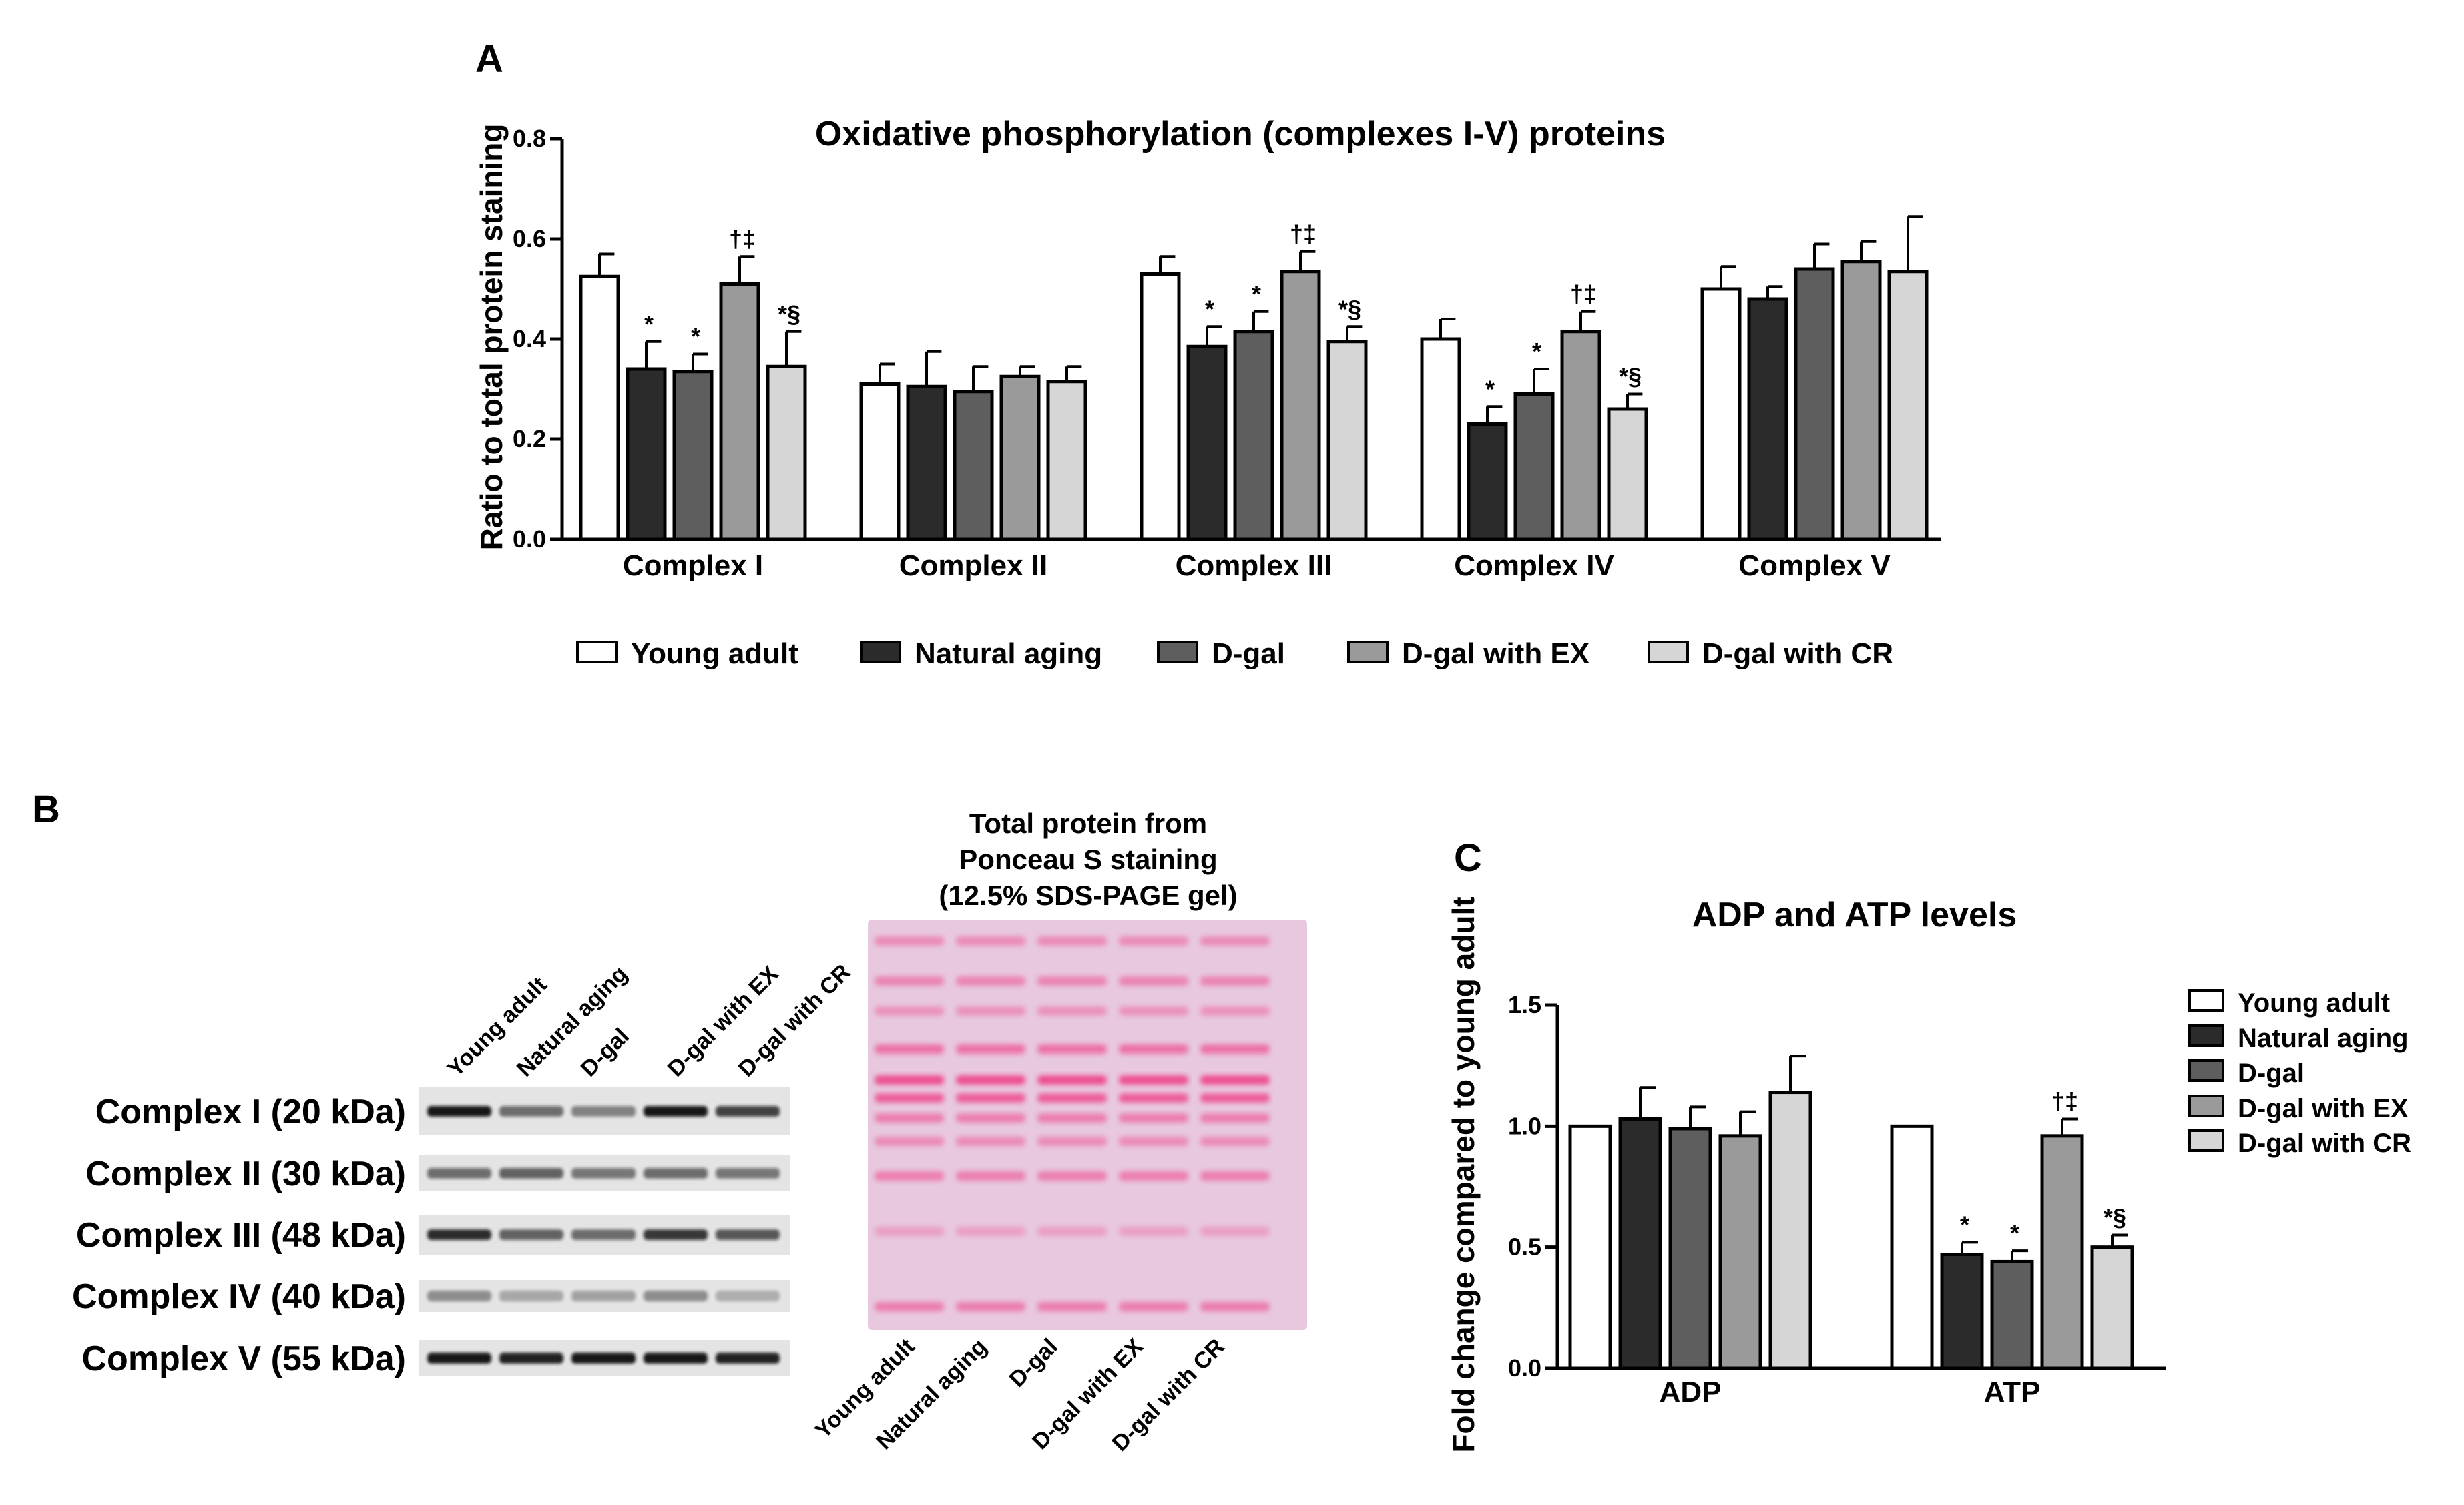 The height and width of the screenshot is (1505, 2464). Describe the element at coordinates (2014, 1233) in the screenshot. I see `chartC-significance-label: *` at that location.